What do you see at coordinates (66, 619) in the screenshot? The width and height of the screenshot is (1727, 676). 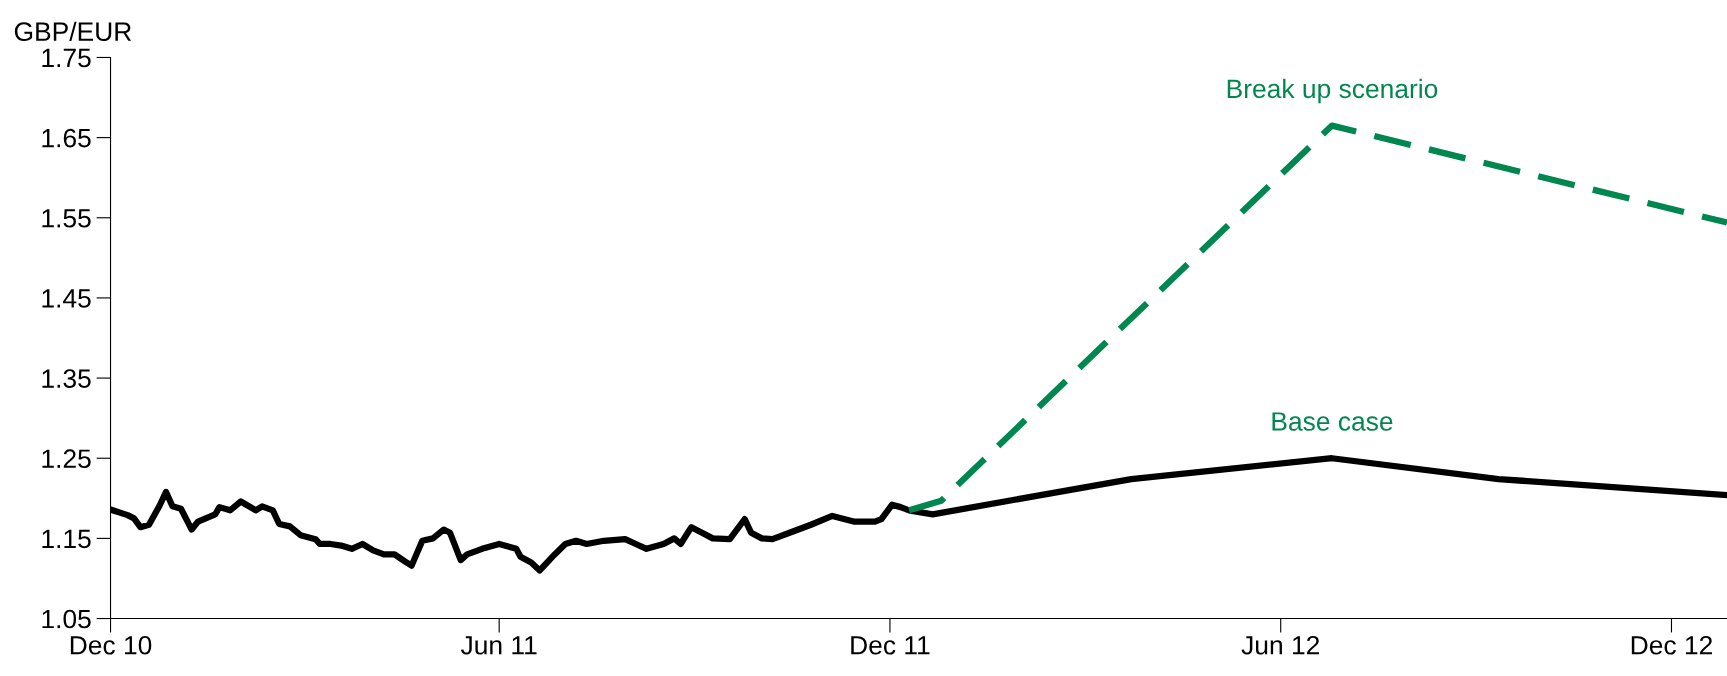 I see `y-tick-label: 1.05` at bounding box center [66, 619].